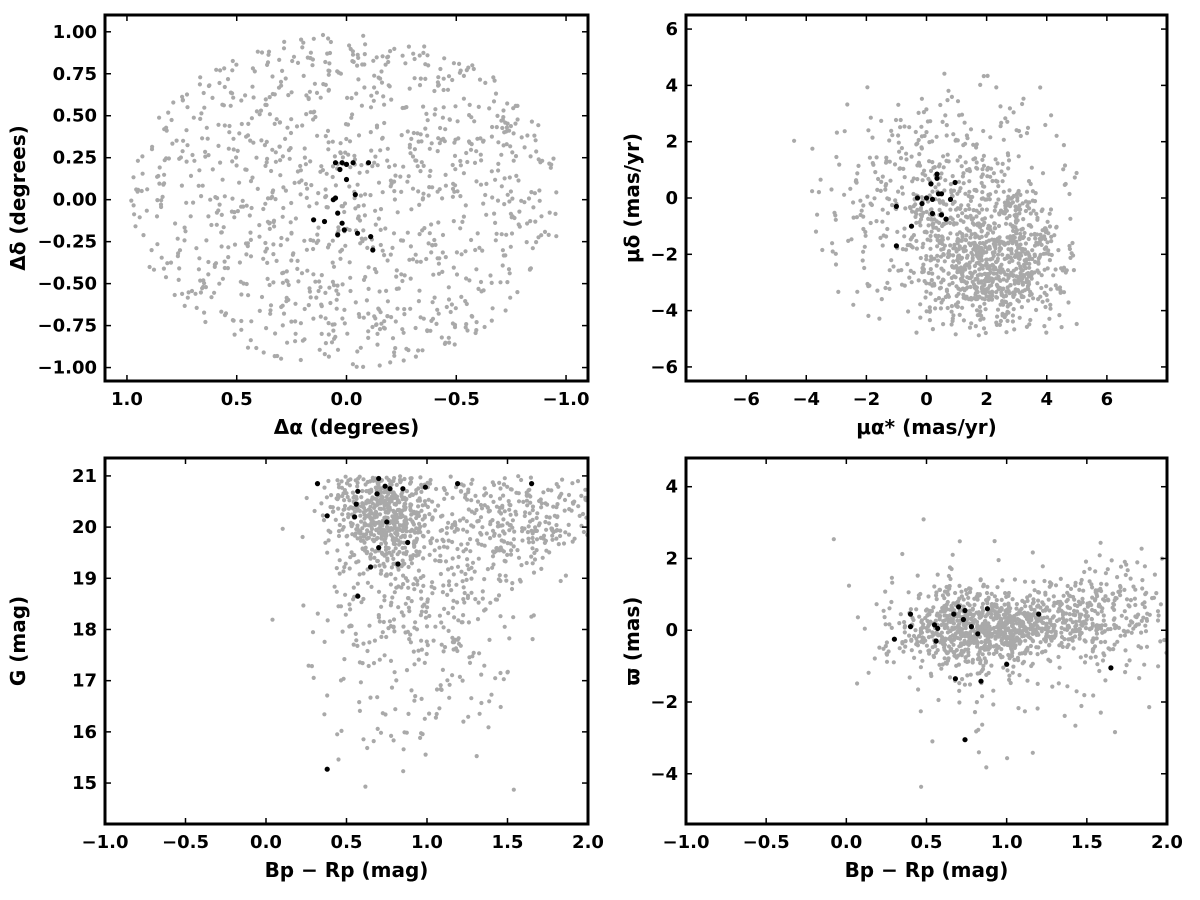 This screenshot has width=1200, height=900. What do you see at coordinates (385, 486) in the screenshot?
I see `member-point` at bounding box center [385, 486].